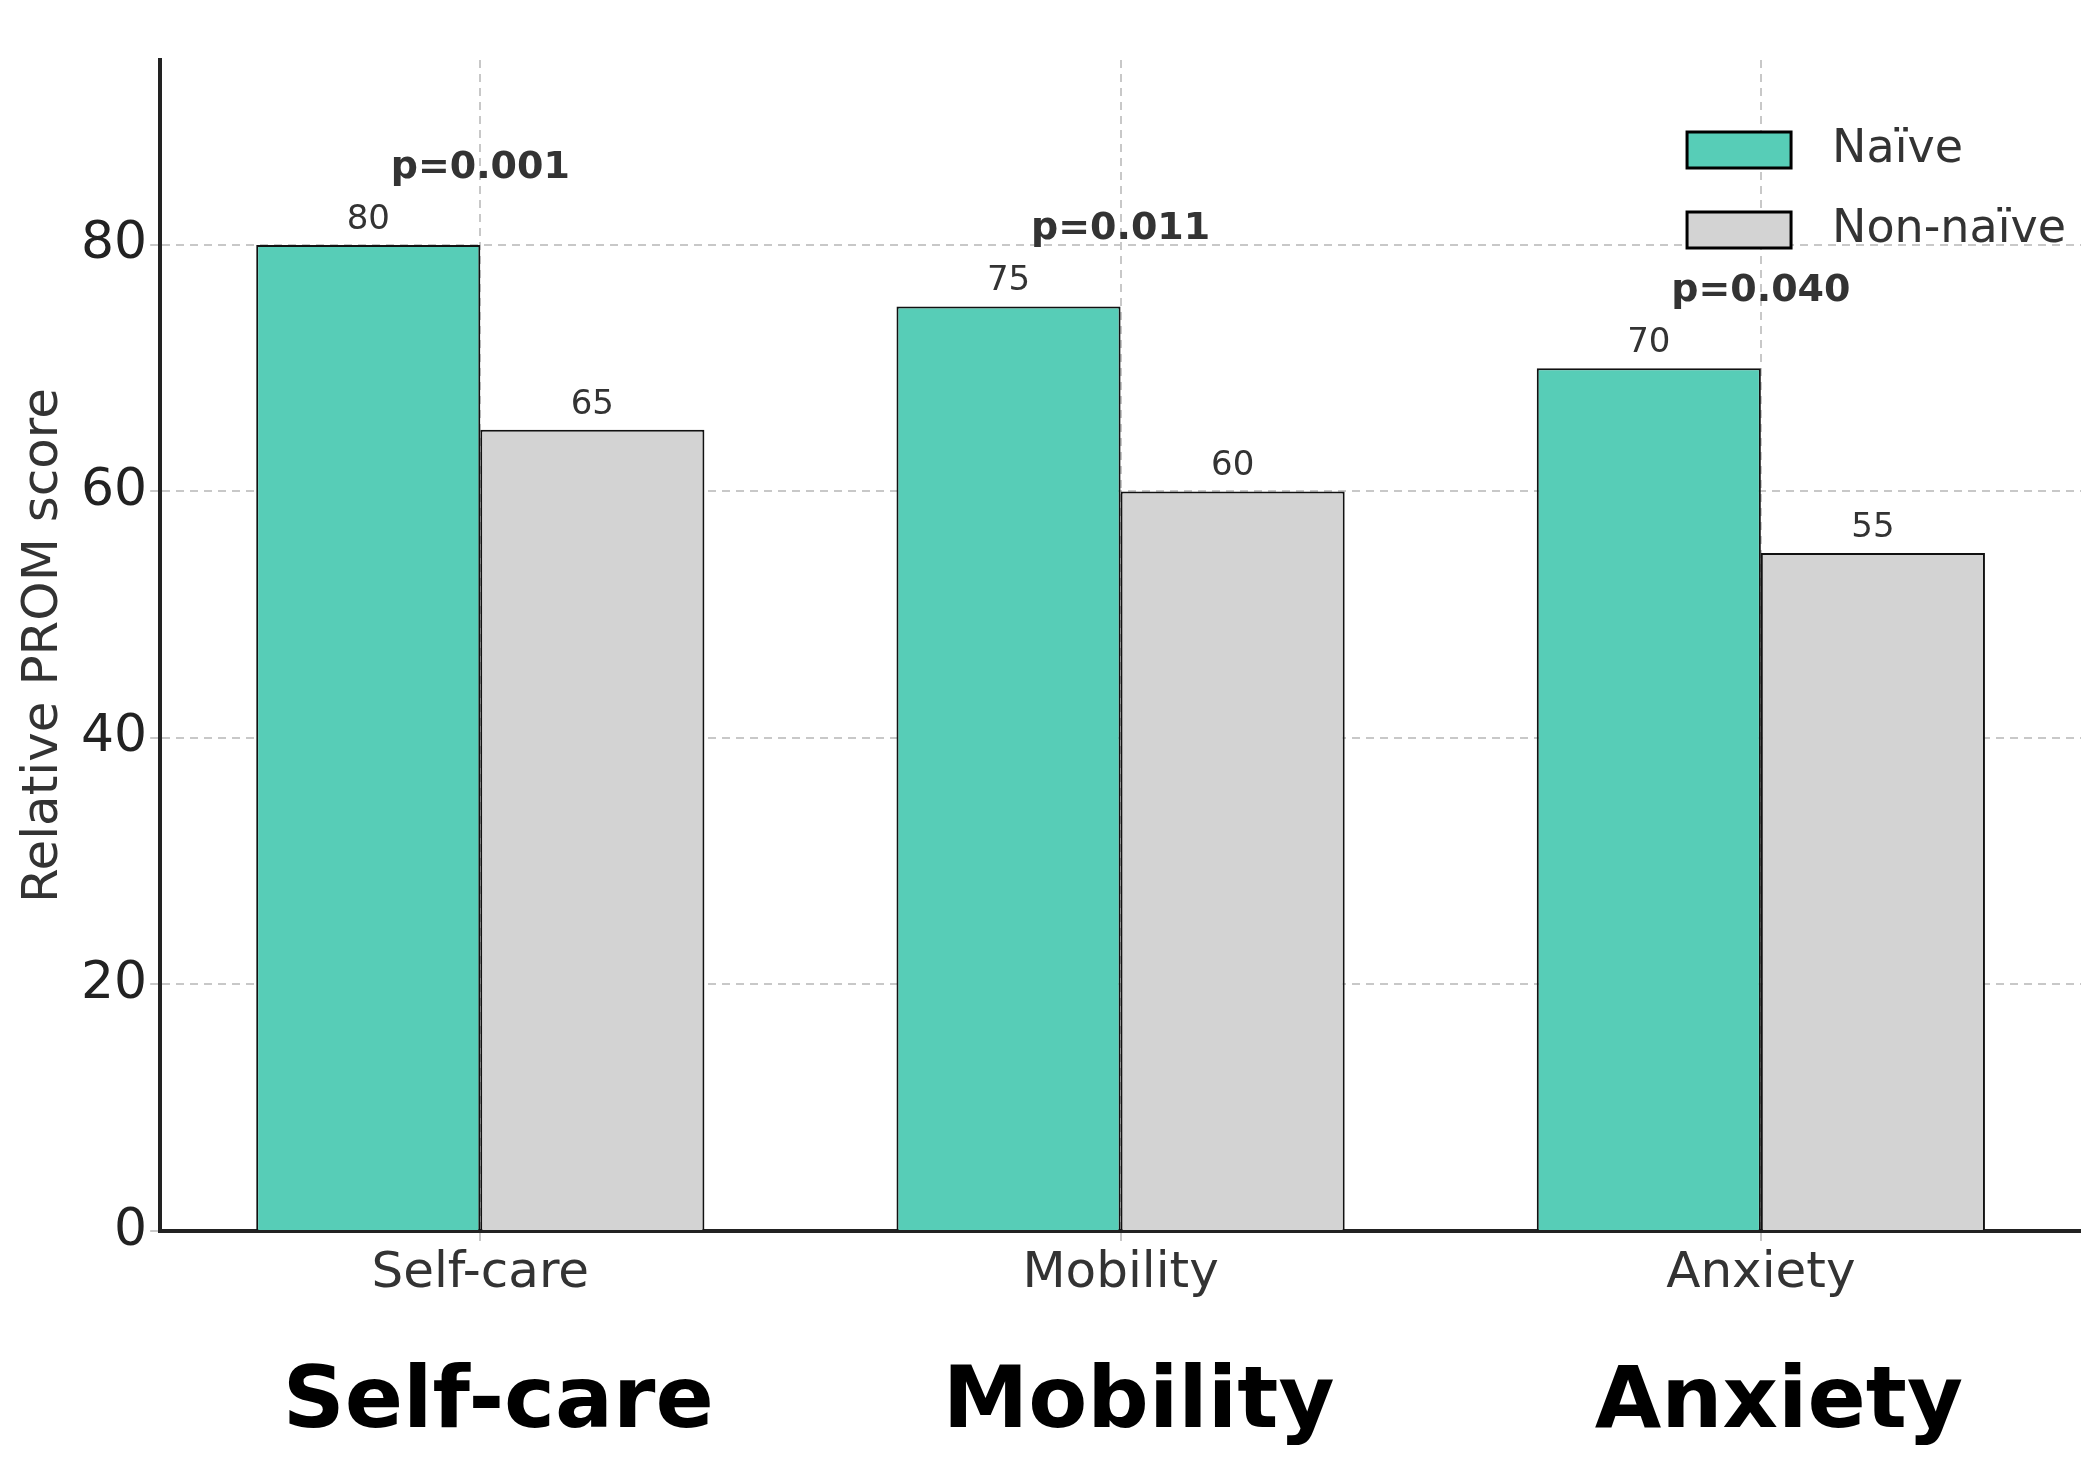 Image resolution: width=2081 pixels, height=1457 pixels. Describe the element at coordinates (131, 1226) in the screenshot. I see `y-tick-label: 0` at that location.